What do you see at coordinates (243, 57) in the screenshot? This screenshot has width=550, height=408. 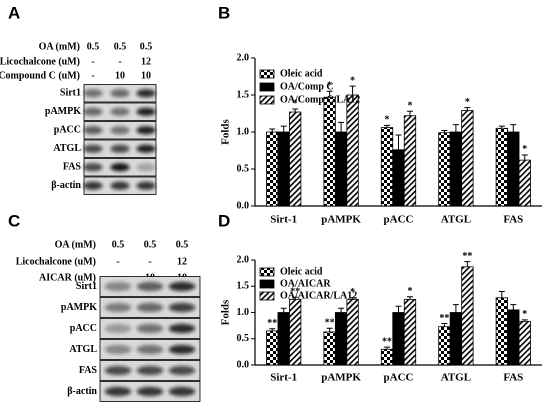 I see `y-tick-label: 2.0` at bounding box center [243, 57].